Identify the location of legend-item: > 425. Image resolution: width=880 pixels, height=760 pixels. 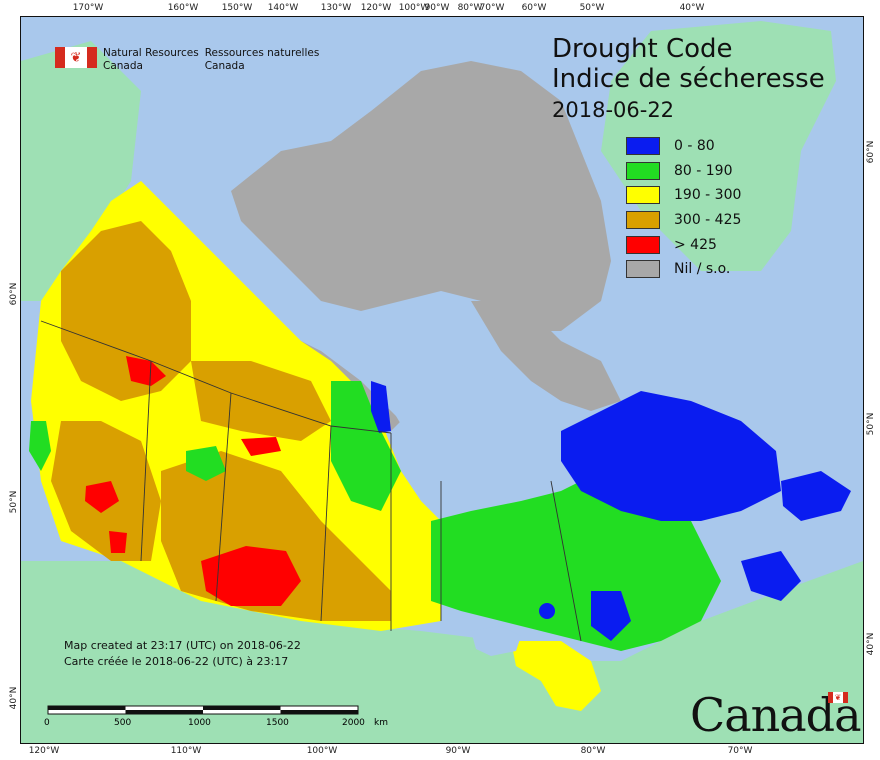
(683, 244).